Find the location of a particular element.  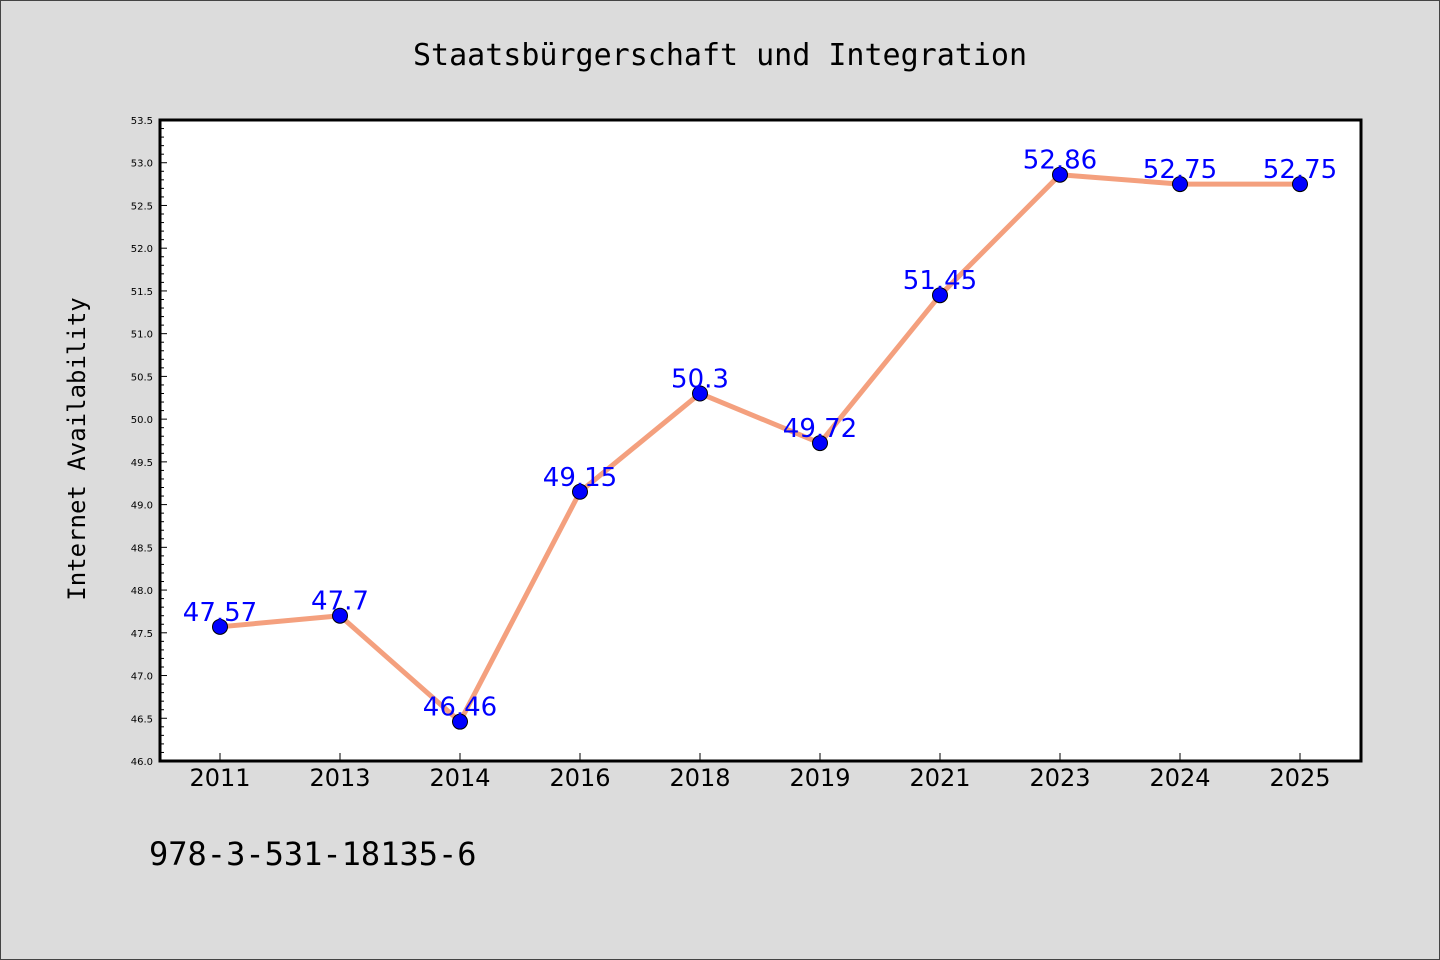

data-label: 47.7 is located at coordinates (340, 602).